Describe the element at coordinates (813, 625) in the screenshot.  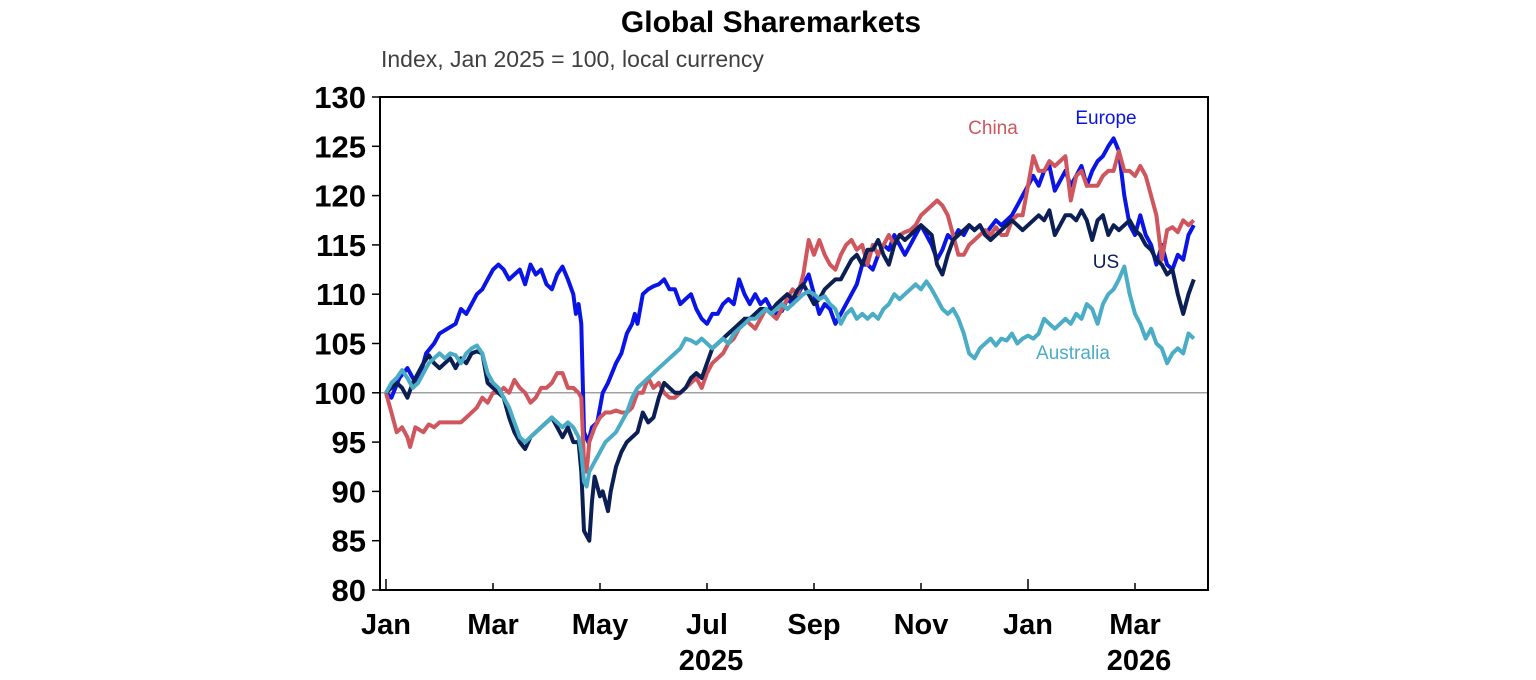
I see `x-tick-label: Sep` at that location.